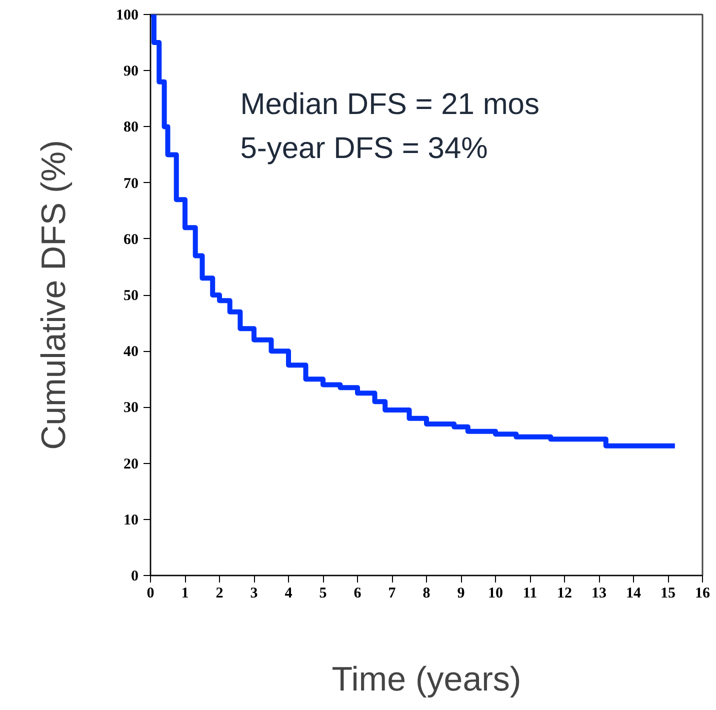  Describe the element at coordinates (131, 72) in the screenshot. I see `y-tick-label: 90` at that location.